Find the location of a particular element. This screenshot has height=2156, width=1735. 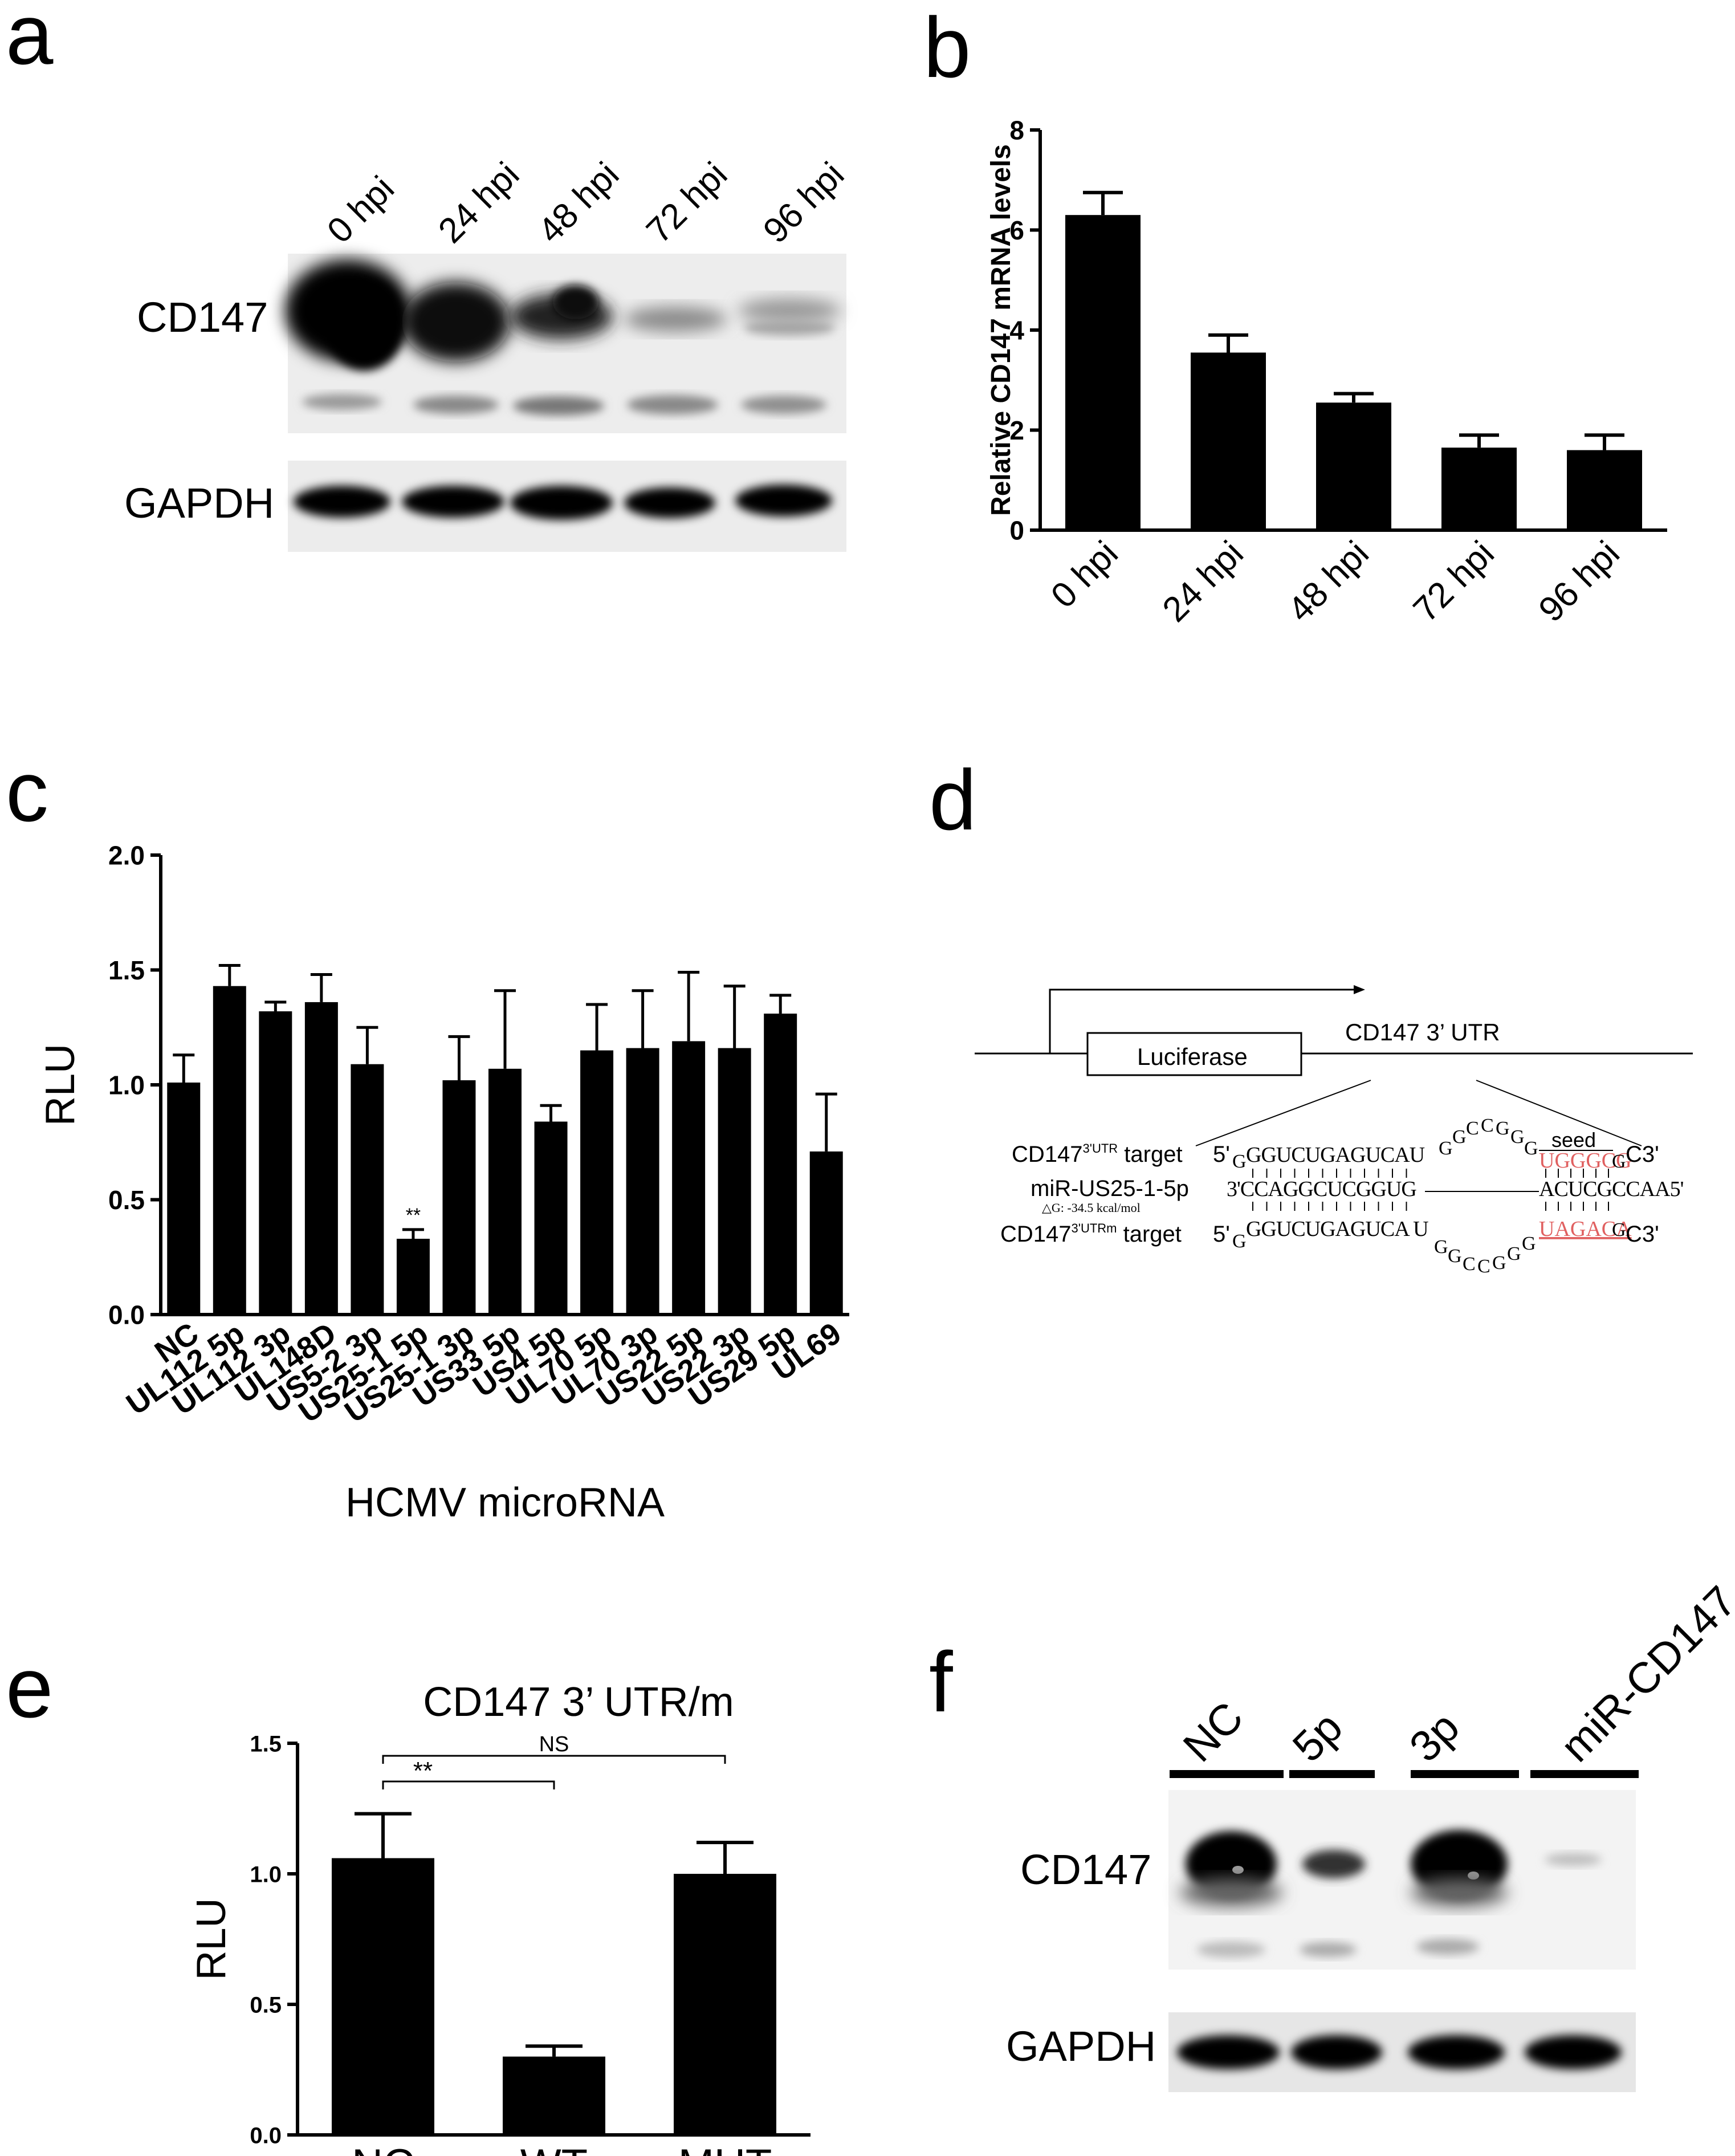

panel-f-letter: f is located at coordinates (941, 1682).